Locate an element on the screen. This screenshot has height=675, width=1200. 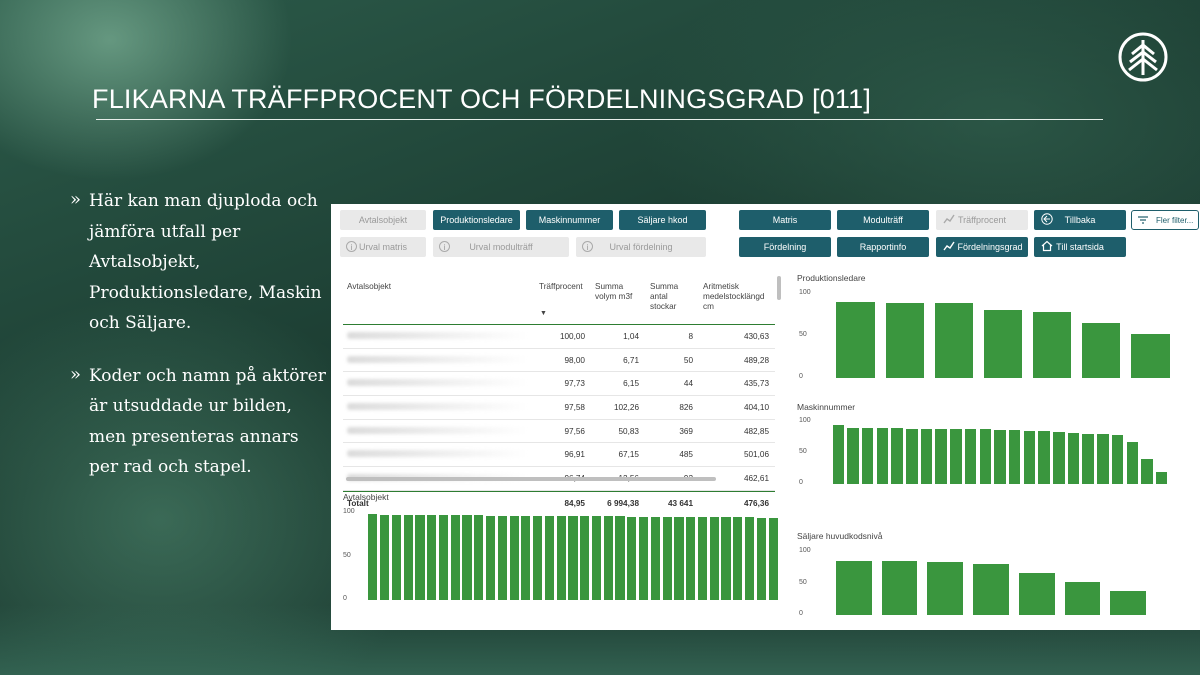
rapportinfo-button: Rapportinfo is located at coordinates (883, 247).